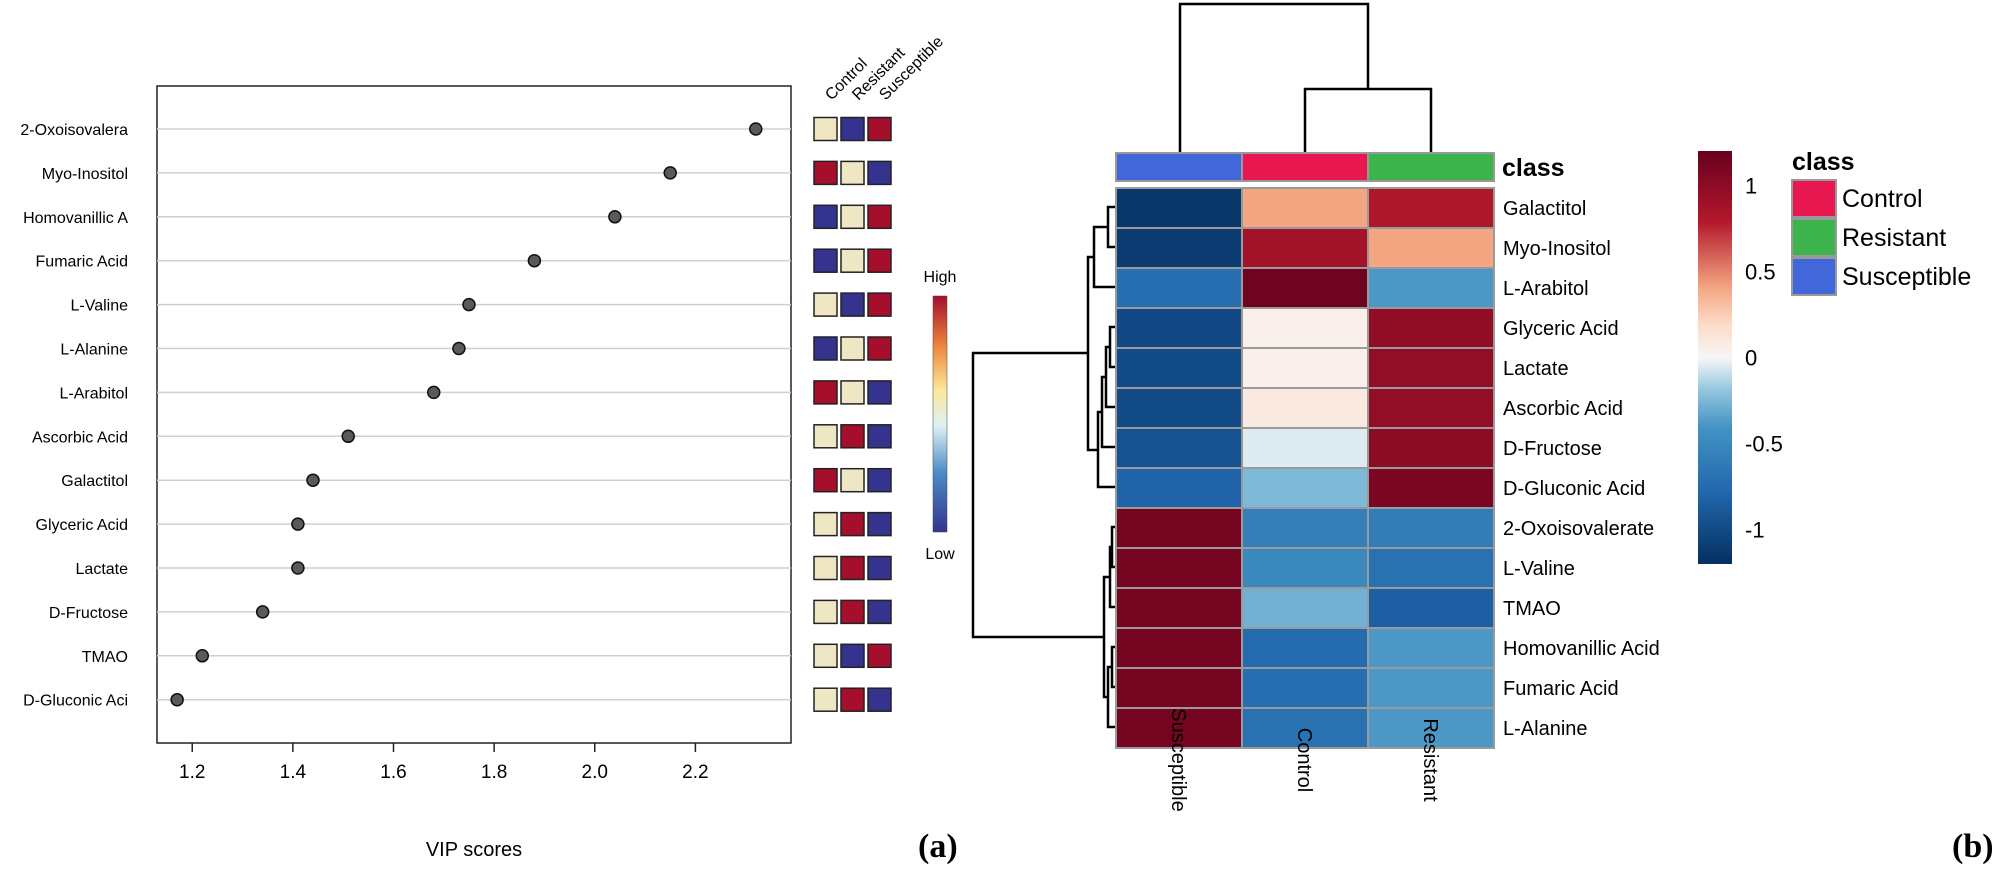 The width and height of the screenshot is (2008, 873). I want to click on x-tick-label: 2.2, so click(695, 772).